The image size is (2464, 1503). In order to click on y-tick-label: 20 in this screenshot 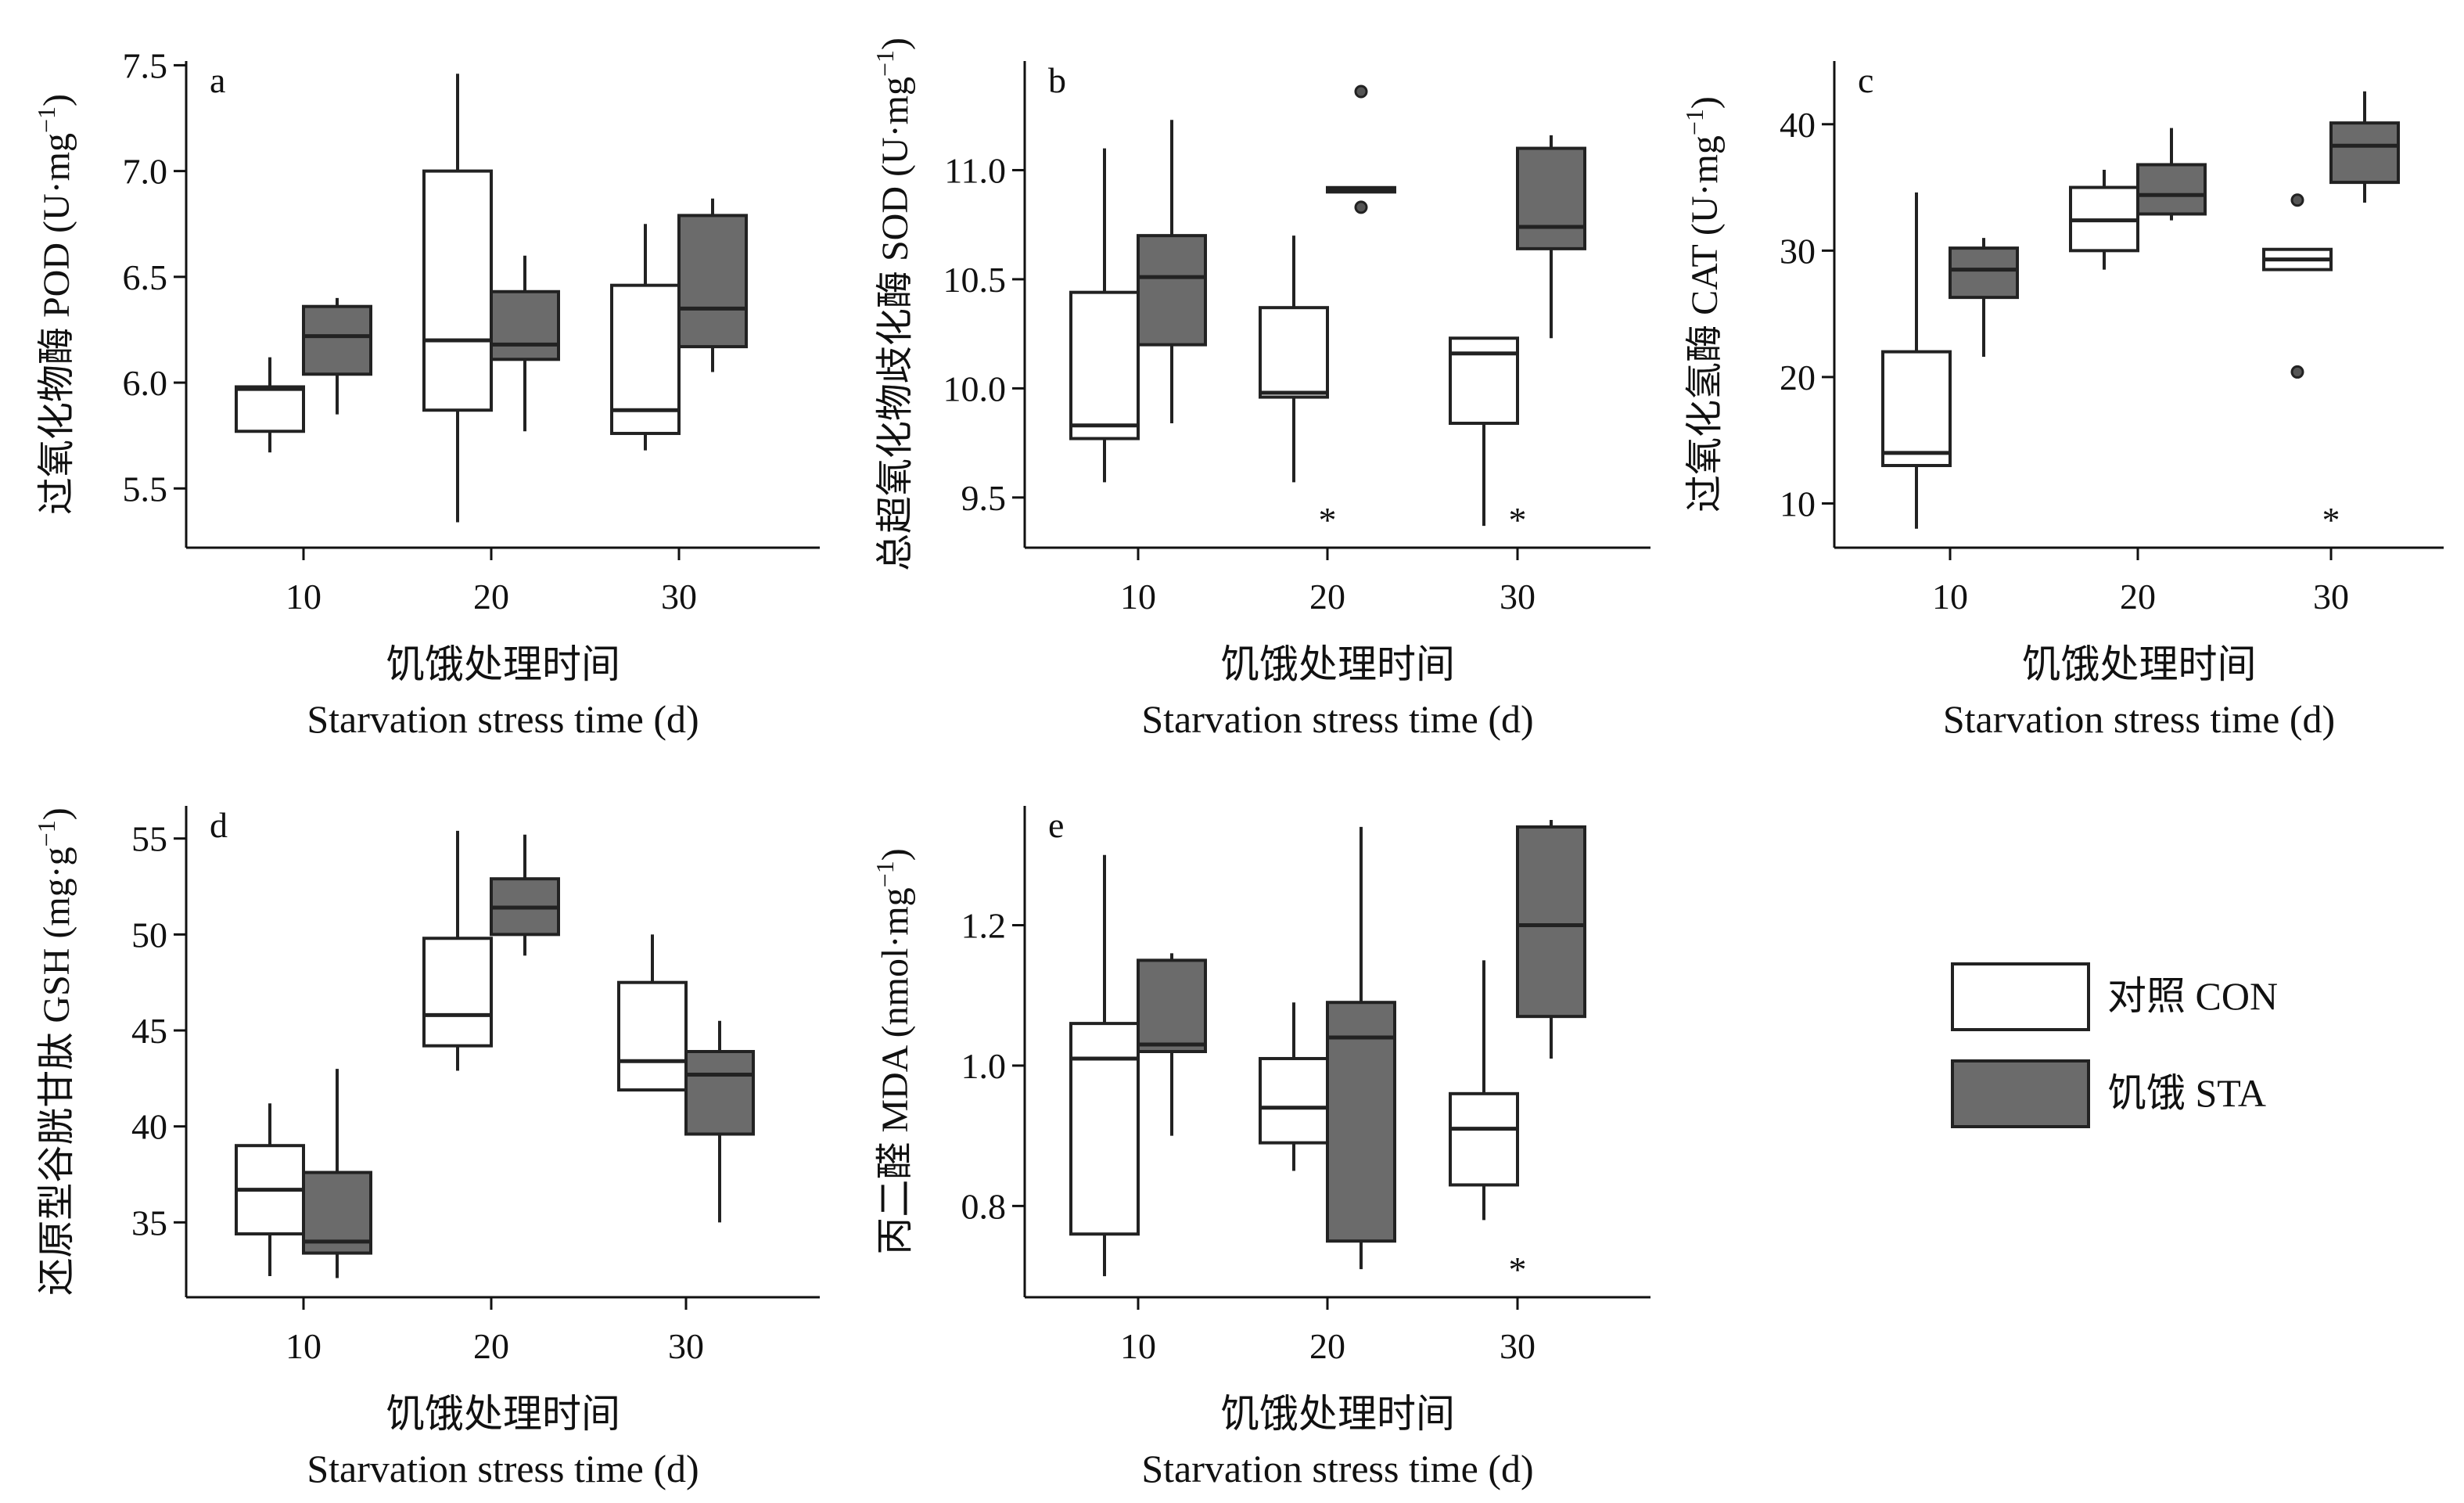, I will do `click(1798, 377)`.